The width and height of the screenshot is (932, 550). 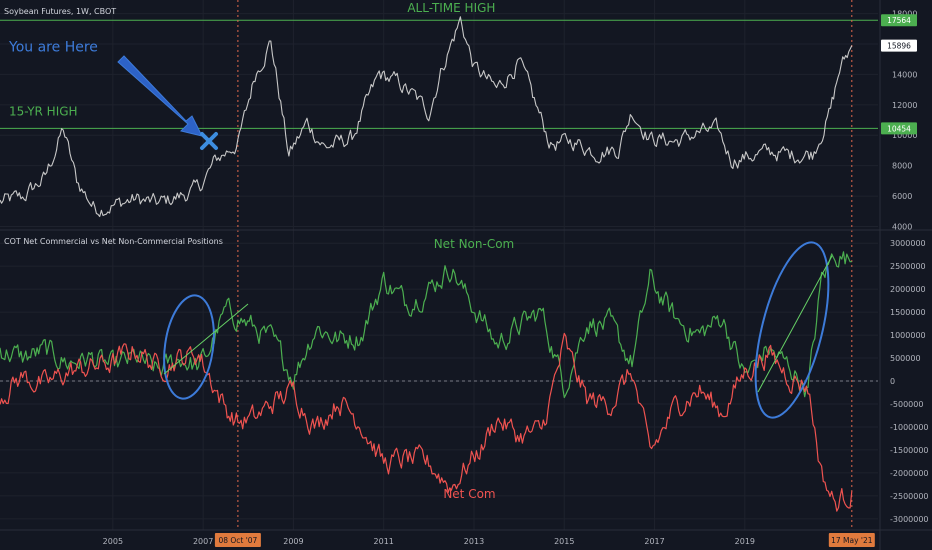 What do you see at coordinates (160, 96) in the screenshot?
I see `arrow-icon` at bounding box center [160, 96].